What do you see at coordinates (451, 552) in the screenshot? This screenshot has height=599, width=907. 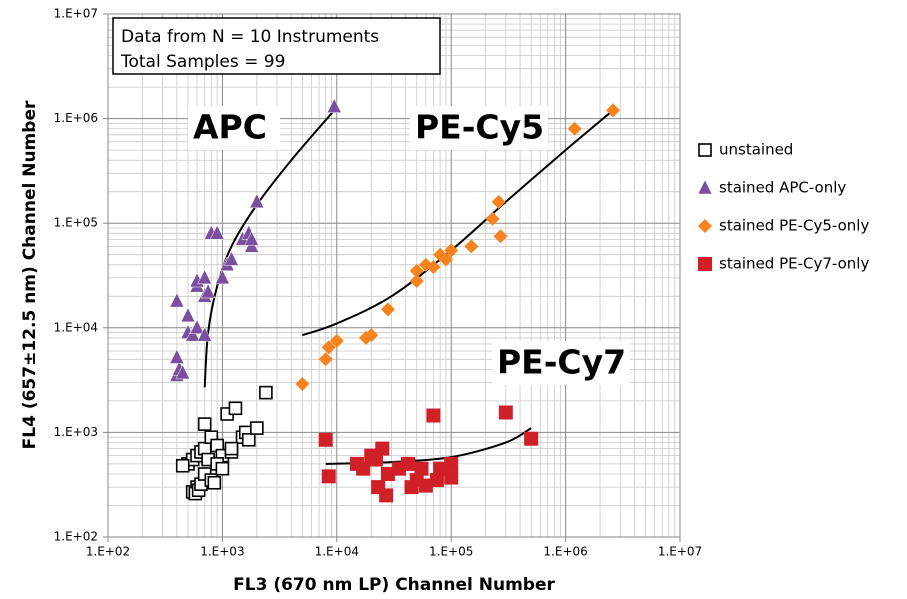 I see `x-tick-label: 1.E+05` at bounding box center [451, 552].